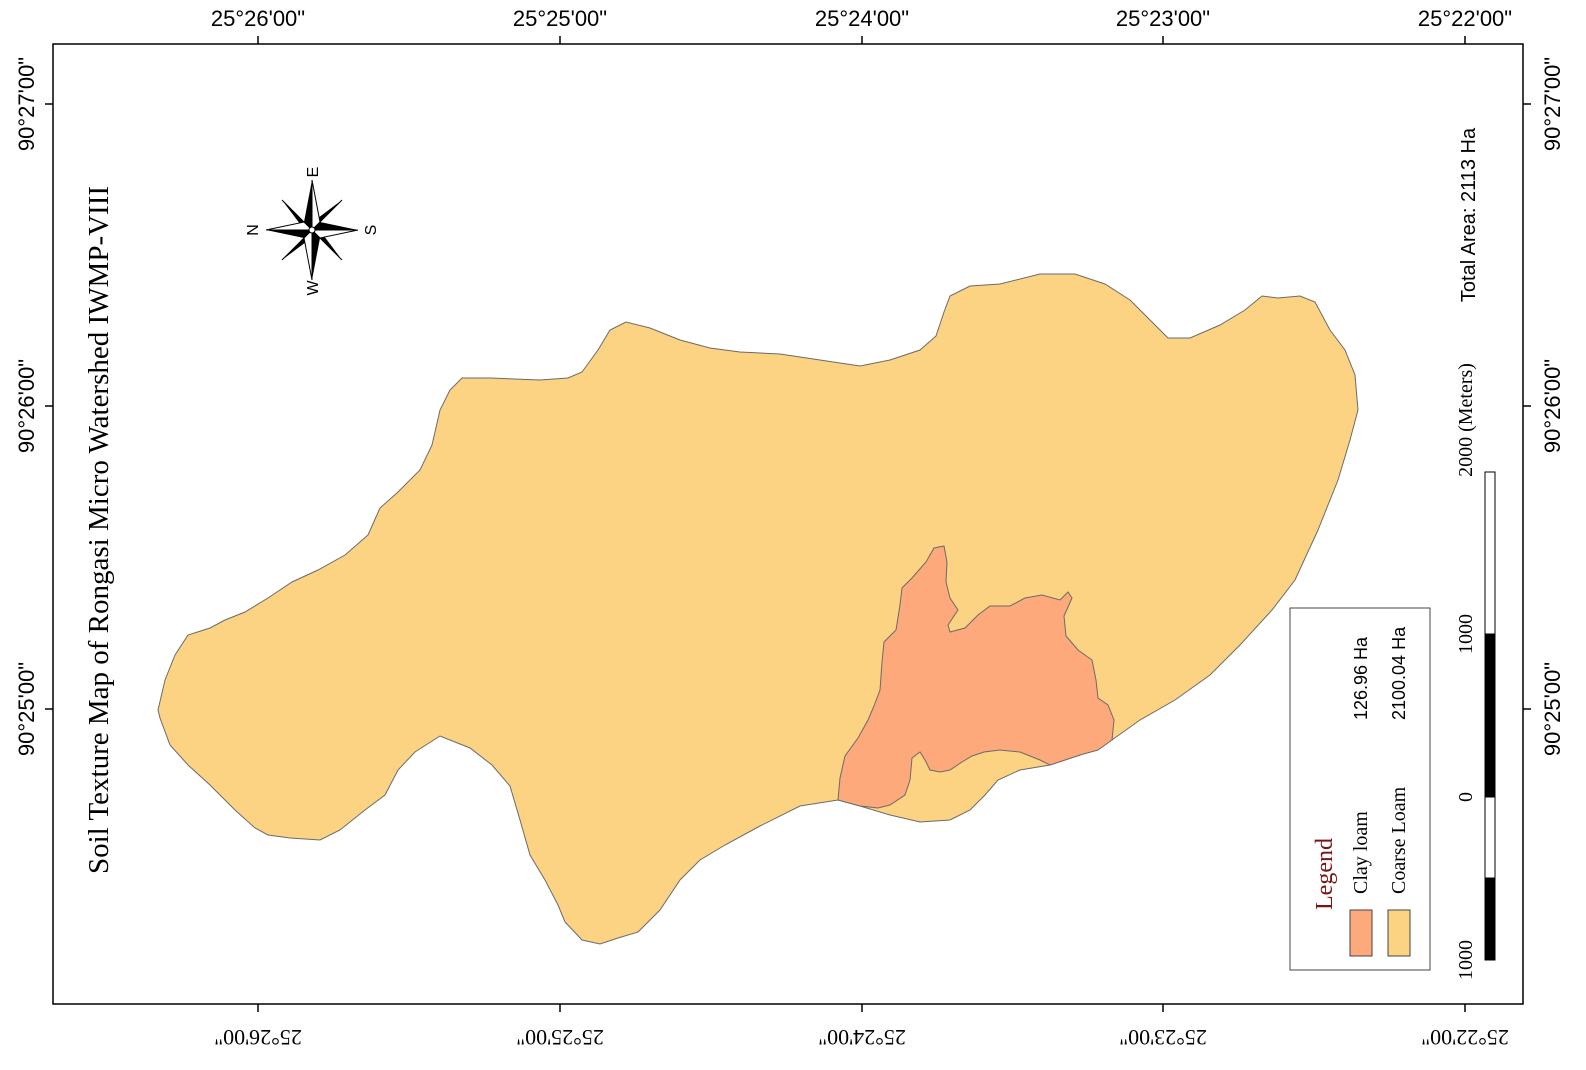 The image size is (1586, 1070). Describe the element at coordinates (1361, 678) in the screenshot. I see `legend-area-clay-loam: 126.96 Ha` at that location.